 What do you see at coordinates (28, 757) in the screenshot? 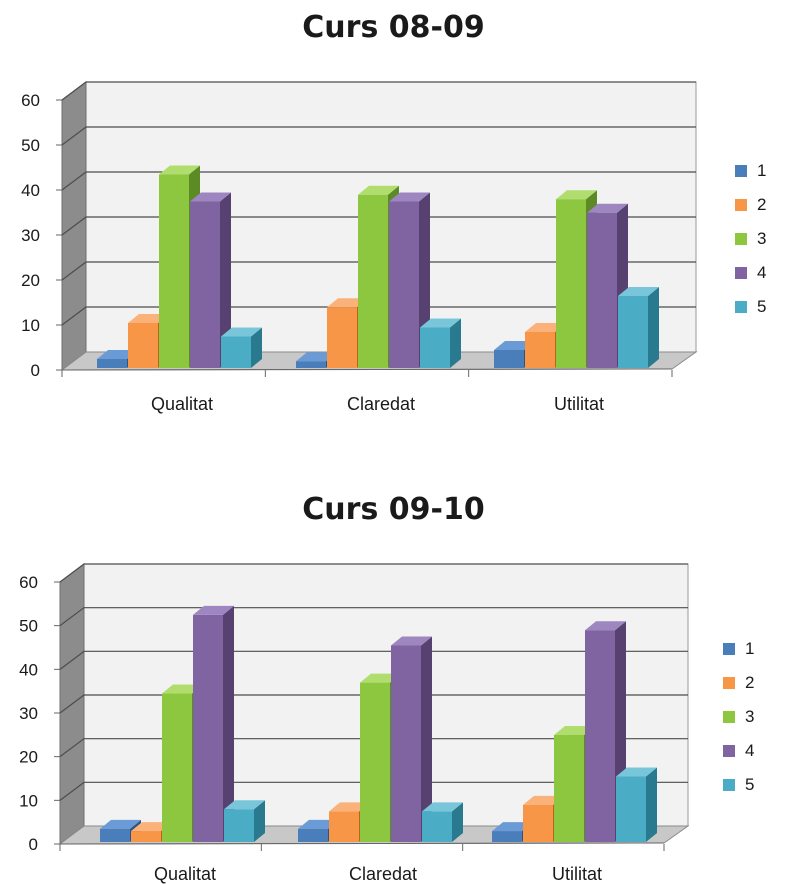
I see `y-tick-label: 20` at bounding box center [28, 757].